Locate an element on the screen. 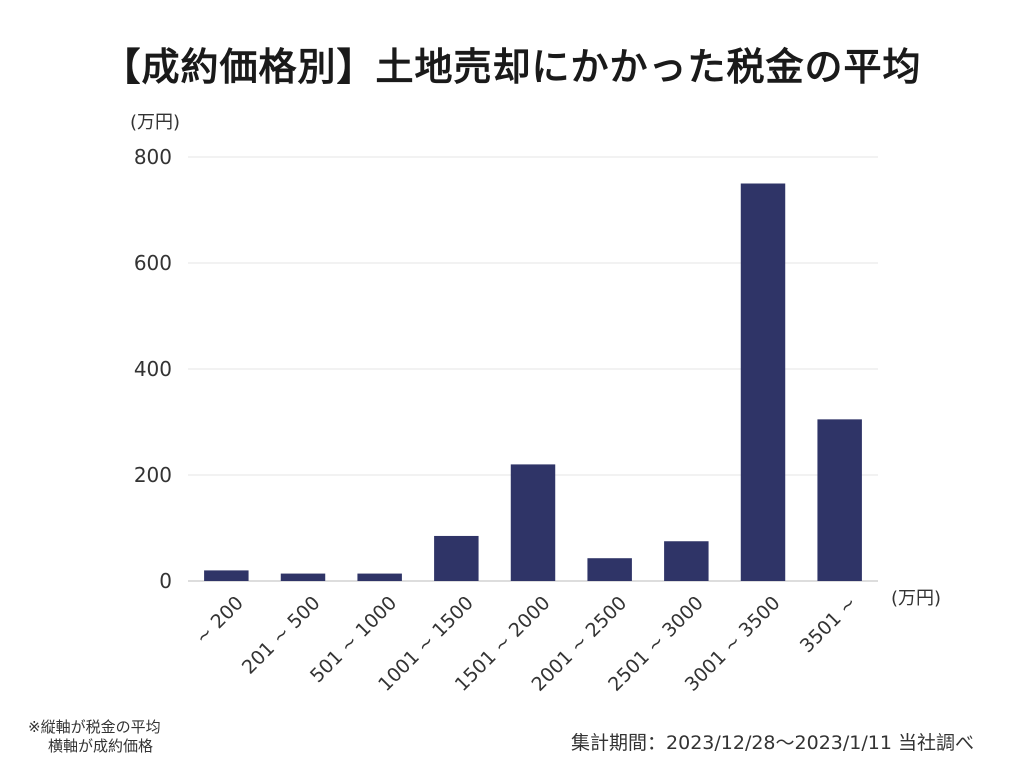  x-tick-label: 3501 ~ is located at coordinates (828, 624).